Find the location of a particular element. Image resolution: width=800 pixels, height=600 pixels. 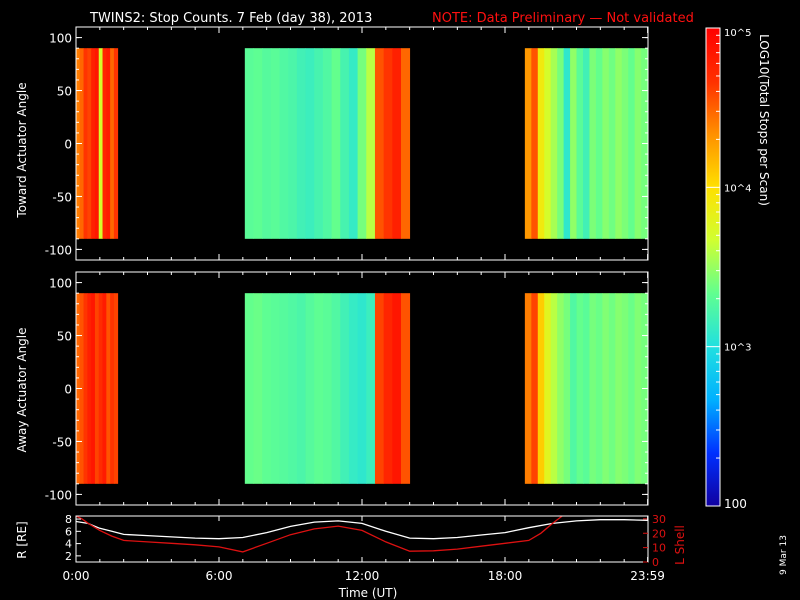

colorbar-tick-label: 10^3 is located at coordinates (737, 348).